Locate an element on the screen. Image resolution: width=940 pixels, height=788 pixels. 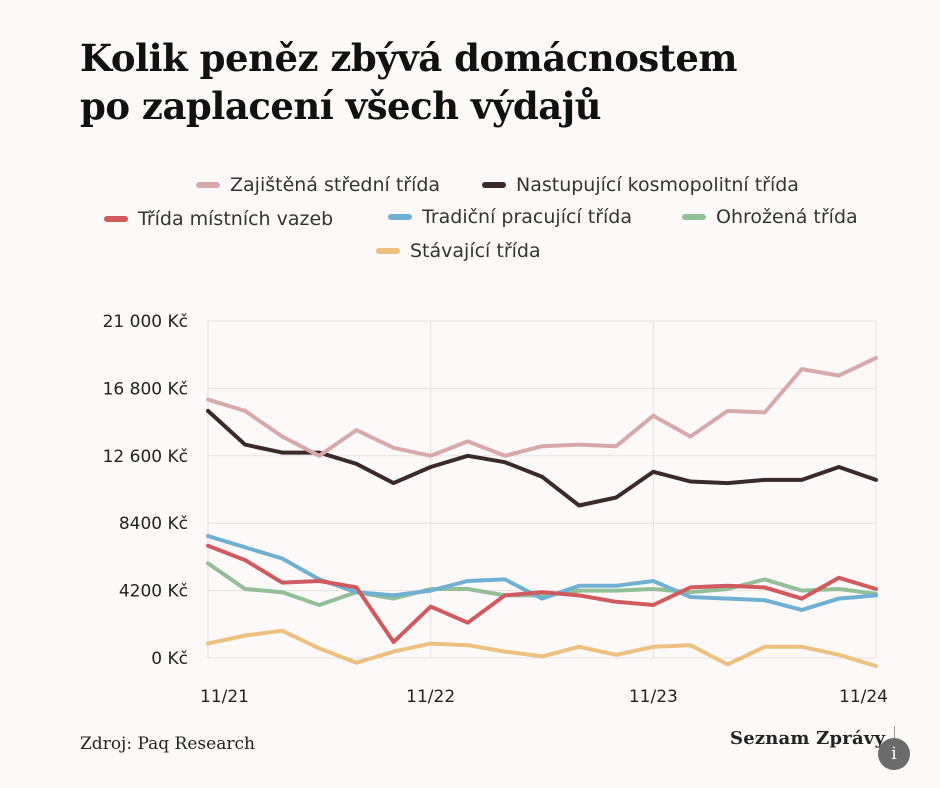
chart-title-line1: Kolik peněz zbývá domácnostem is located at coordinates (409, 58).